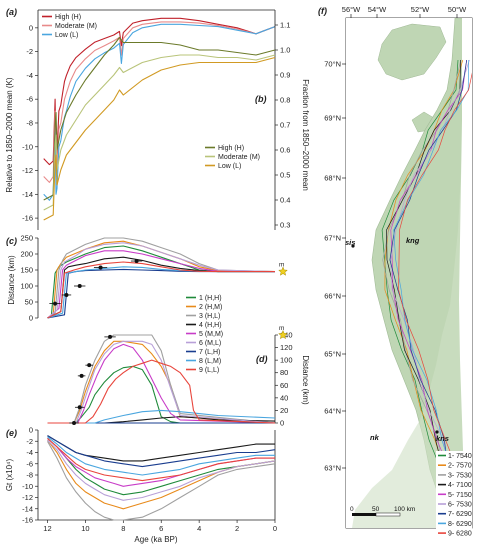  What do you see at coordinates (420, 9) in the screenshot?
I see `map-lon-label: 52°W` at bounding box center [420, 9].